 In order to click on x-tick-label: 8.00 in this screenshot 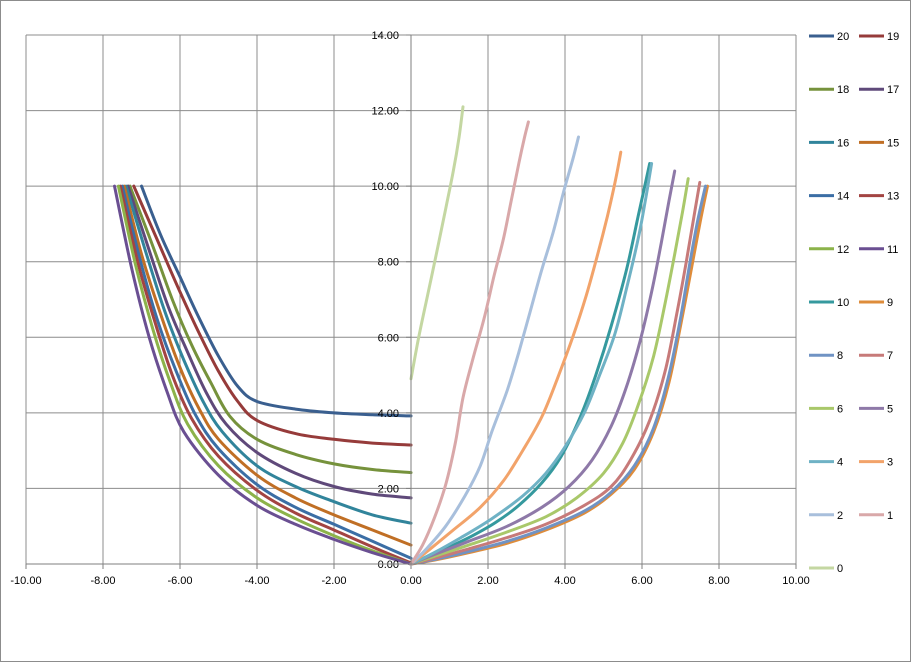, I will do `click(718, 581)`.